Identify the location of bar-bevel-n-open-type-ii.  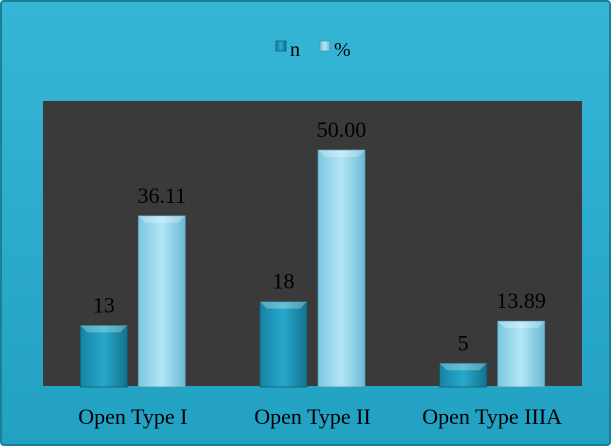
(283, 305).